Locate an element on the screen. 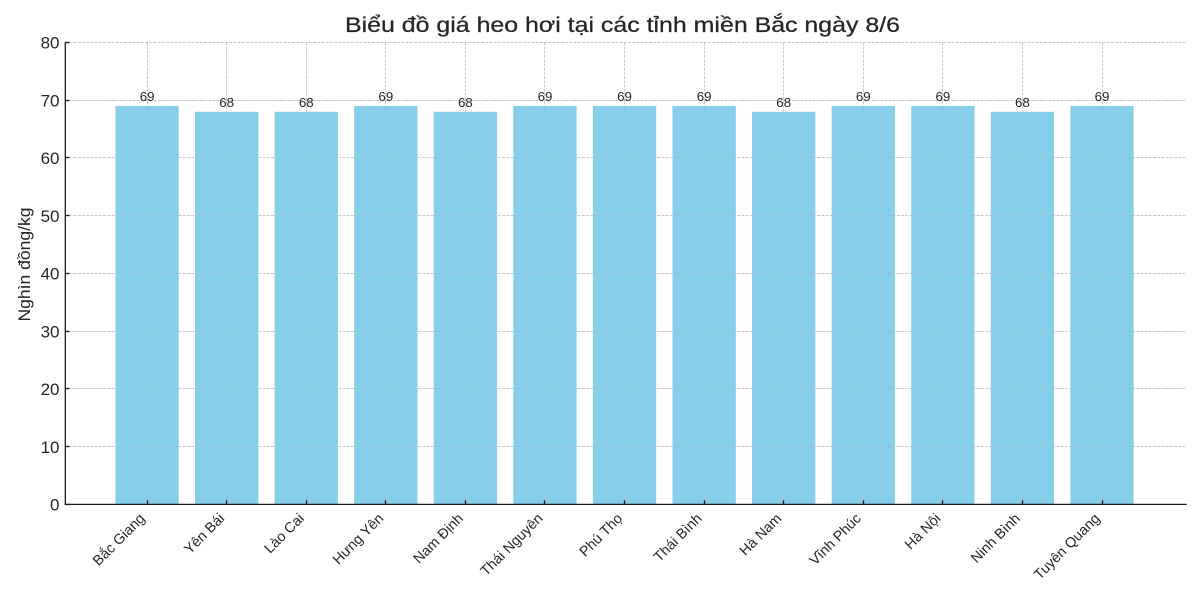  svg-text: 80 is located at coordinates (50, 43).